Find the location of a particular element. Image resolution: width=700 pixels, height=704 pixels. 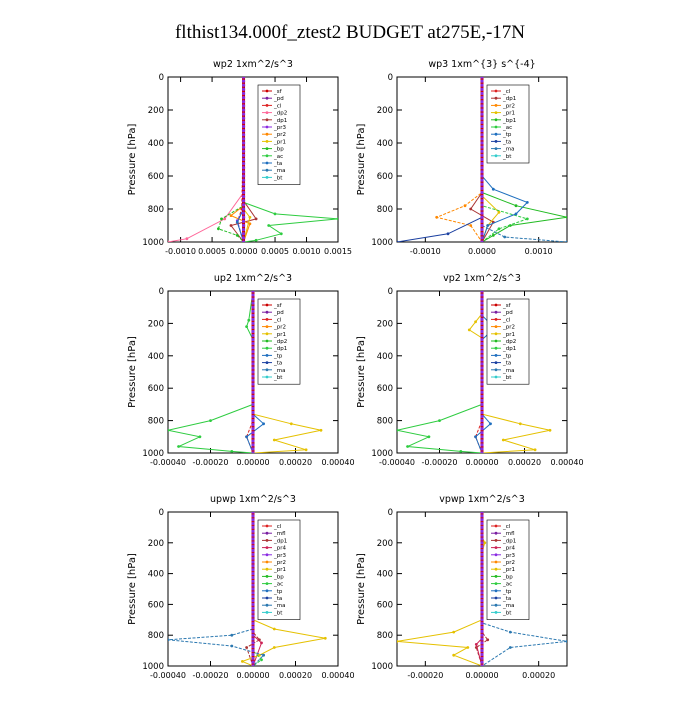

x-tick-label: 0.00000 is located at coordinates (481, 462).